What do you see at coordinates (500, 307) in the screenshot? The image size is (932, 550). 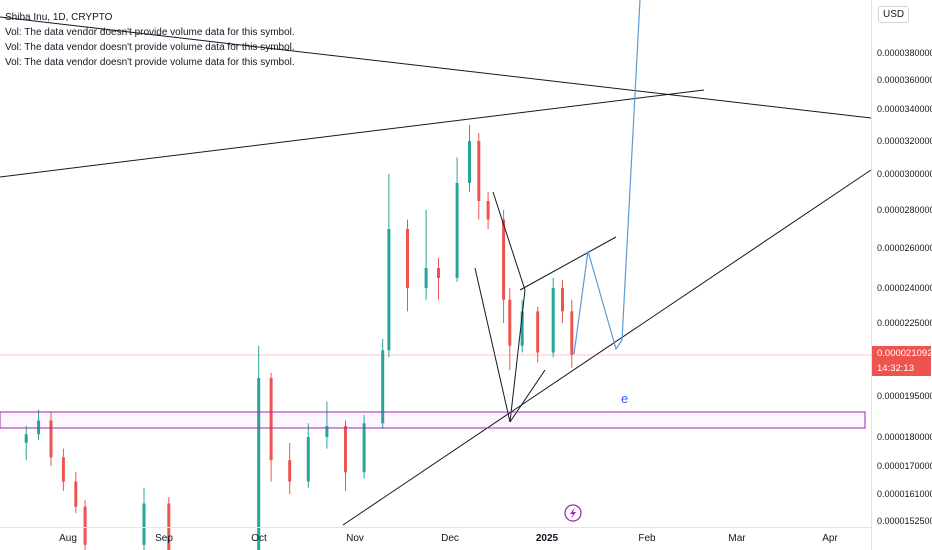 I see `zigzag-wave` at bounding box center [500, 307].